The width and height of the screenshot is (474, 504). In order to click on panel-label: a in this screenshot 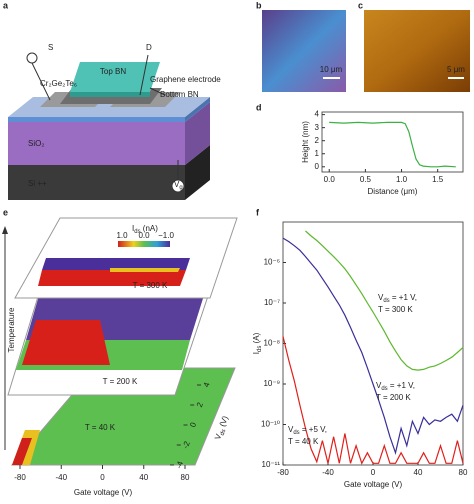, I will do `click(6, 5)`.